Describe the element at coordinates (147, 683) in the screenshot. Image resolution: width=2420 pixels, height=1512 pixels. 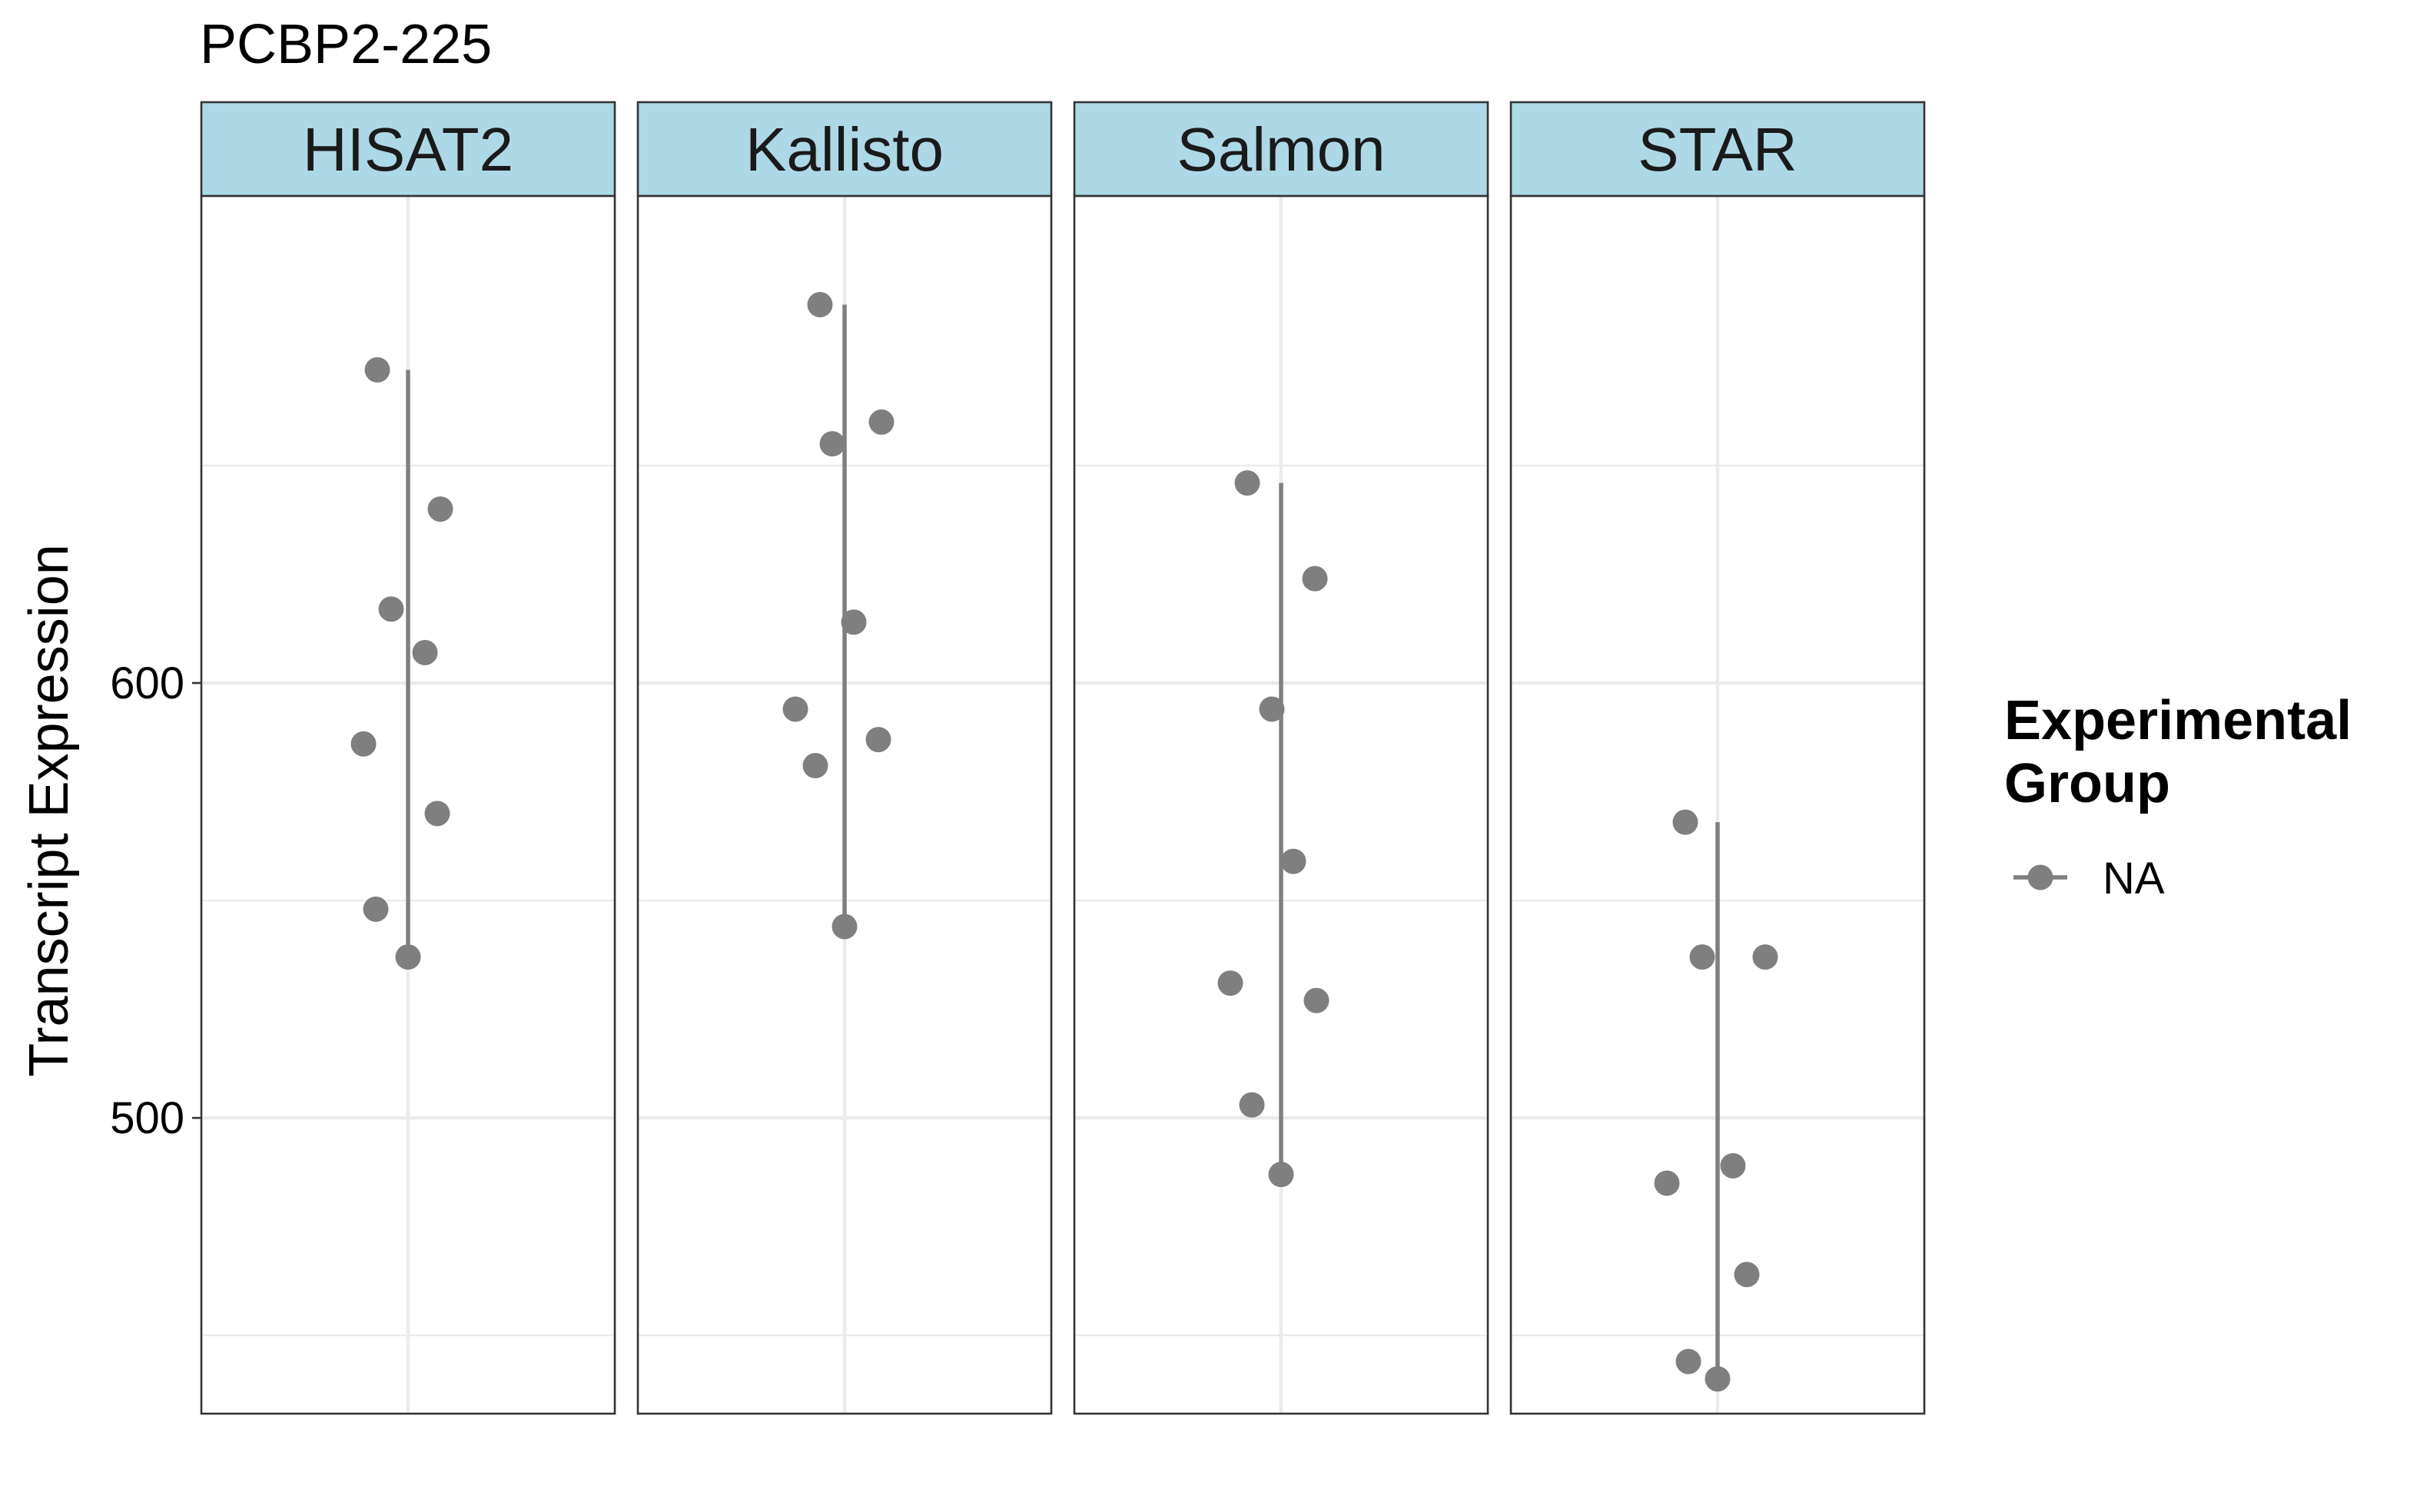
I see `y-tick-label: 600` at that location.